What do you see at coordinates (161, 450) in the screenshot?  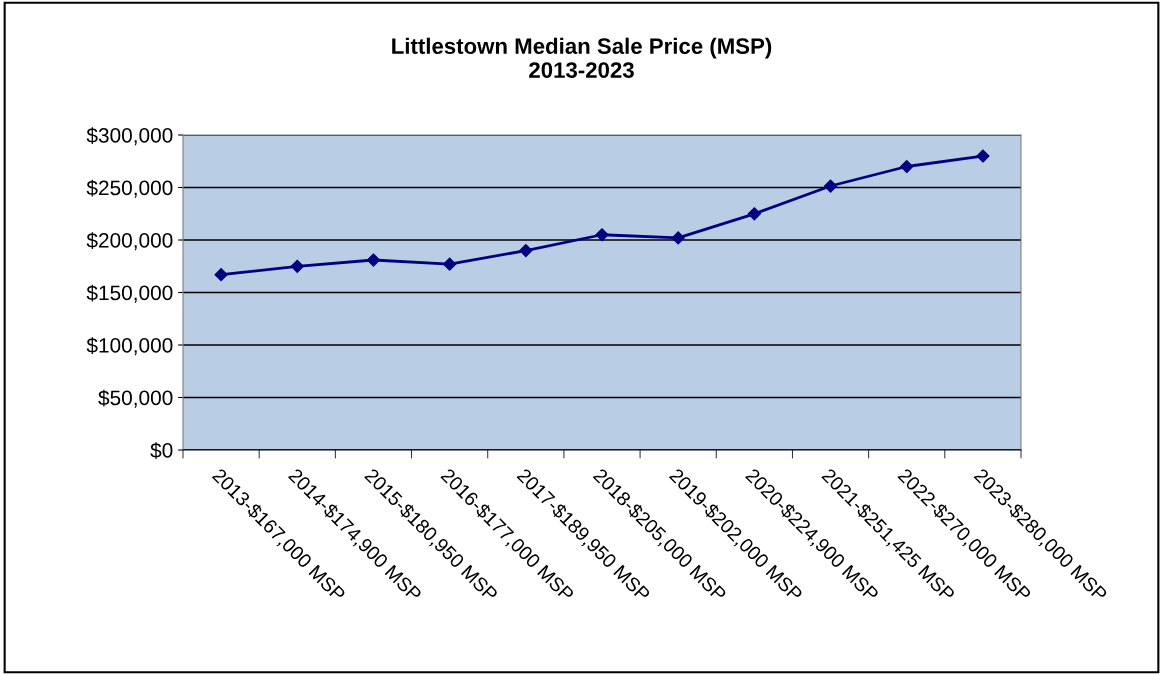 I see `y-tick-label: $0` at bounding box center [161, 450].